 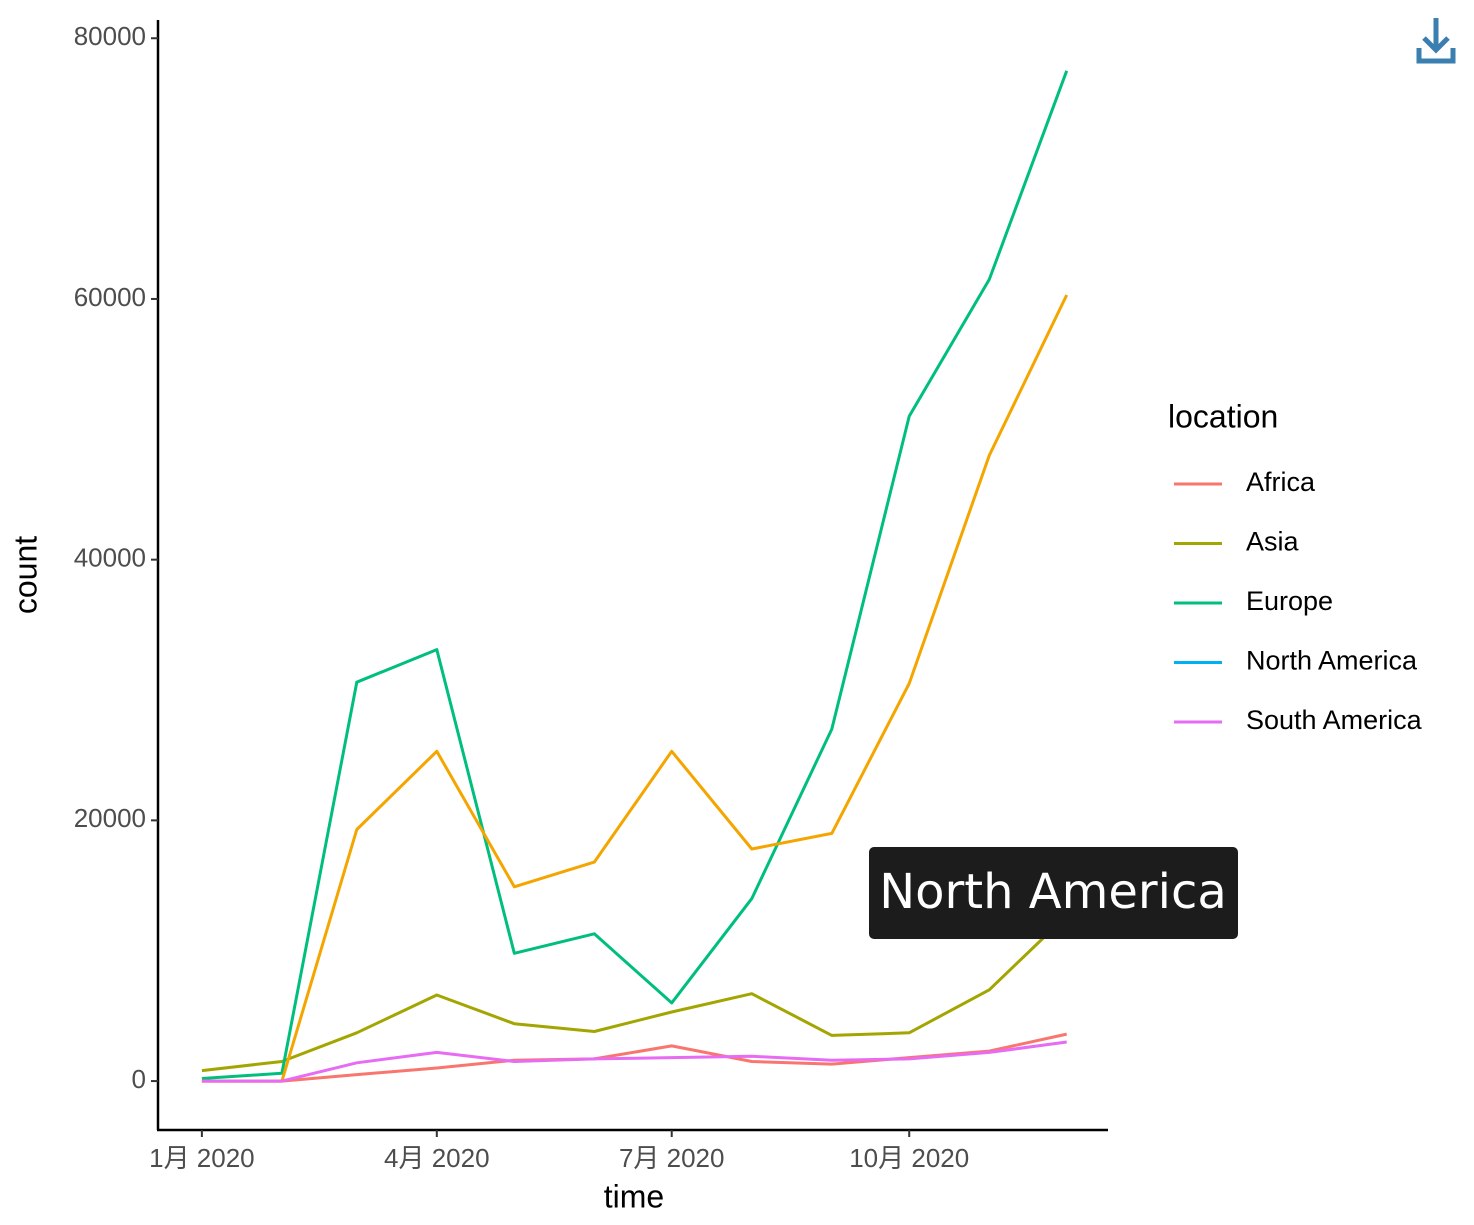 What do you see at coordinates (1273, 542) in the screenshot?
I see `legend-label: Asia` at bounding box center [1273, 542].